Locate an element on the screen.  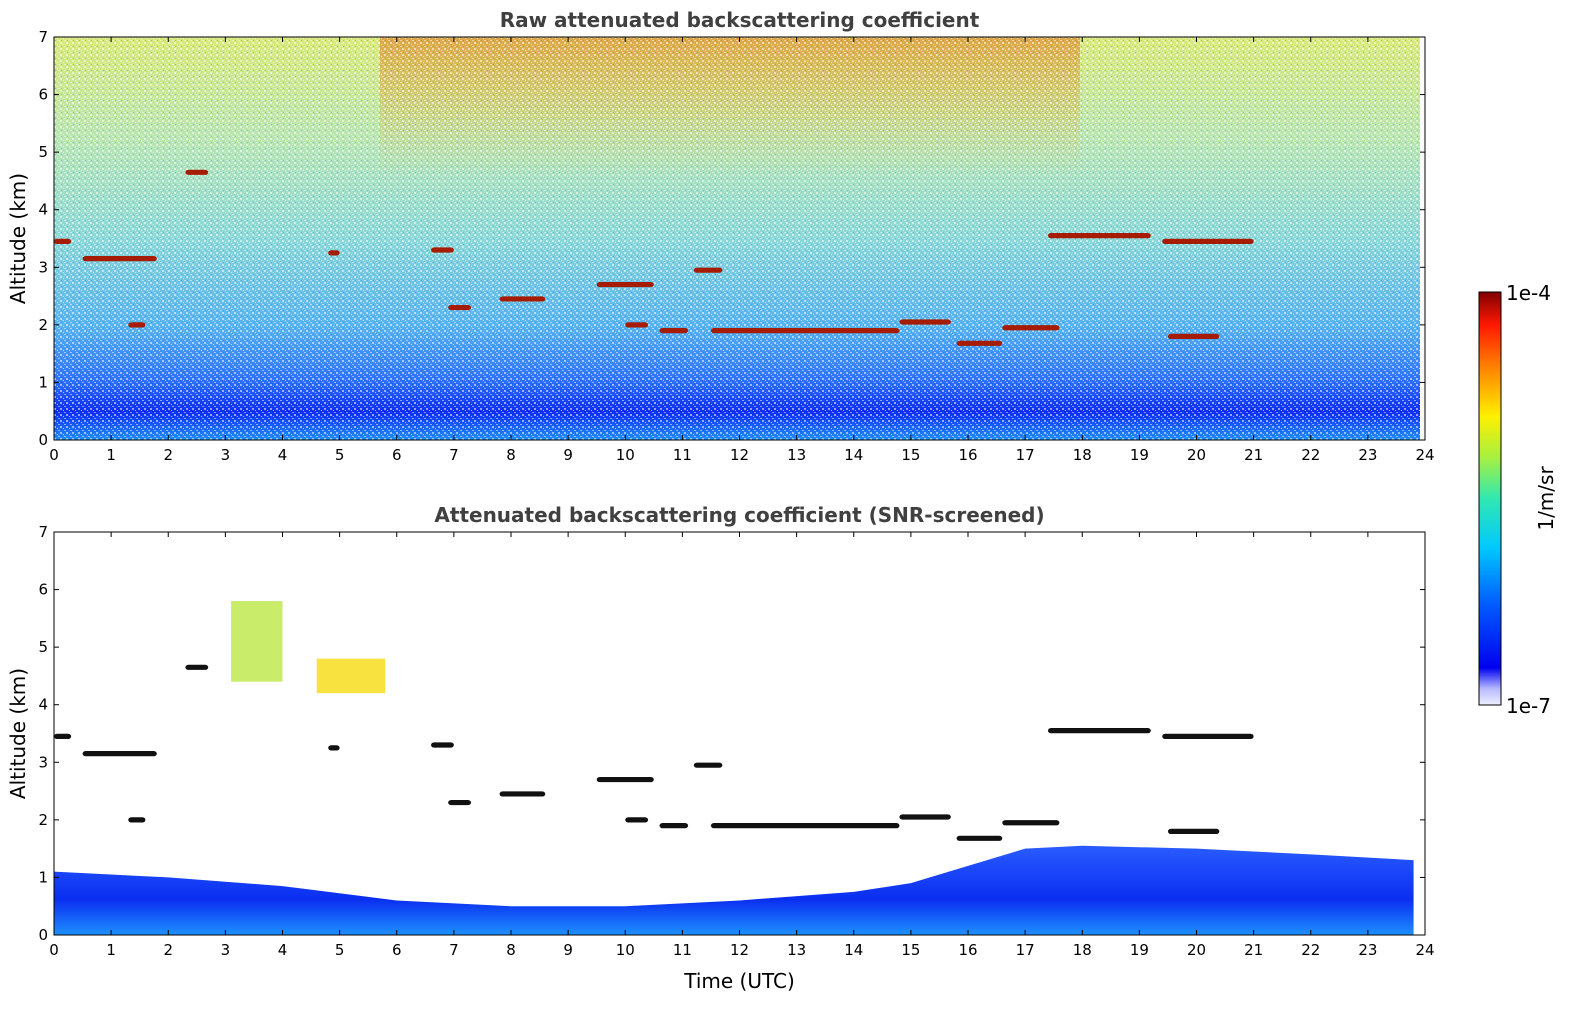
panel2-cloud-layers is located at coordinates (654, 752).